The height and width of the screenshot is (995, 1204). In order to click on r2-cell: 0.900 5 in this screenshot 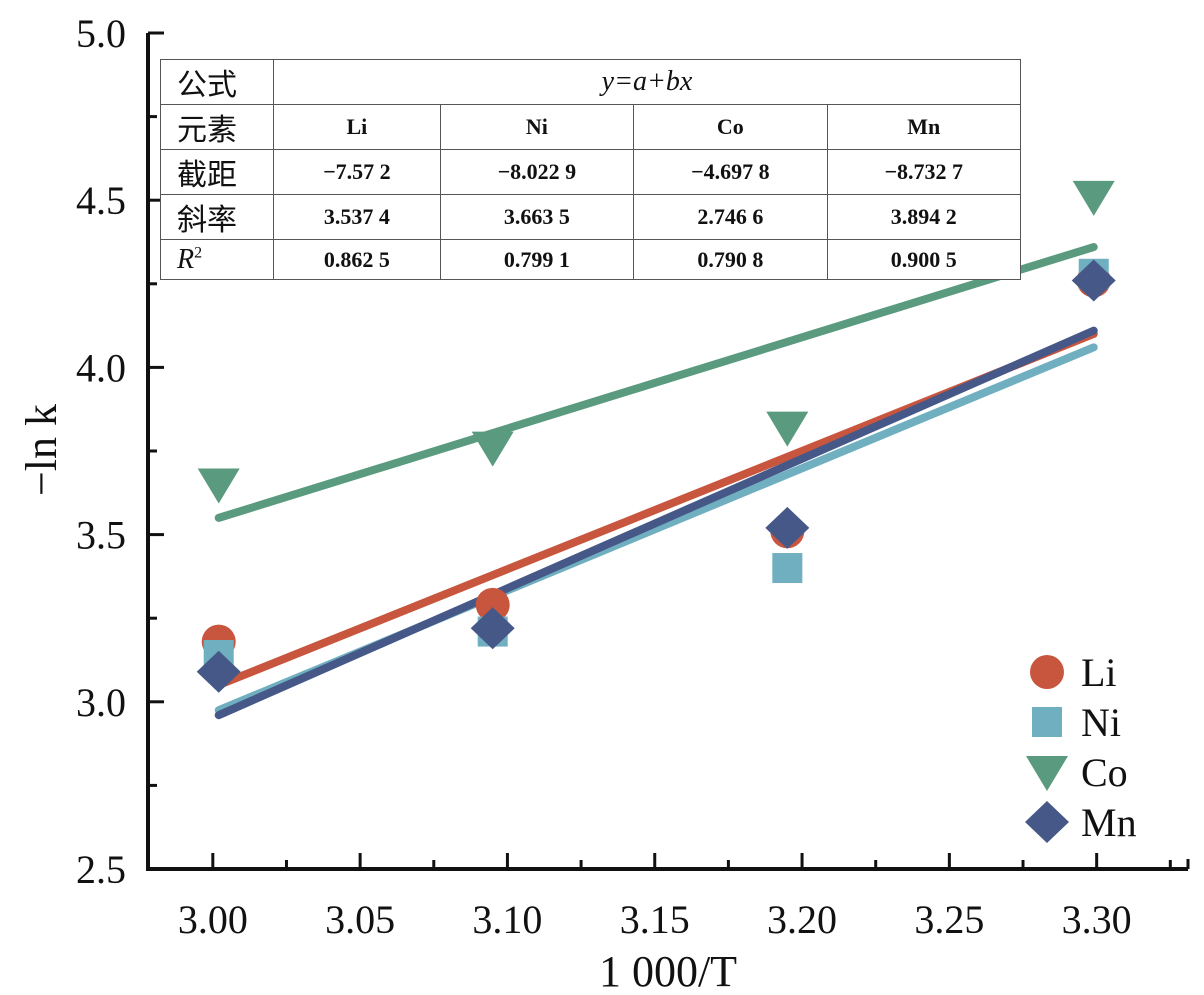, I will do `click(924, 259)`.